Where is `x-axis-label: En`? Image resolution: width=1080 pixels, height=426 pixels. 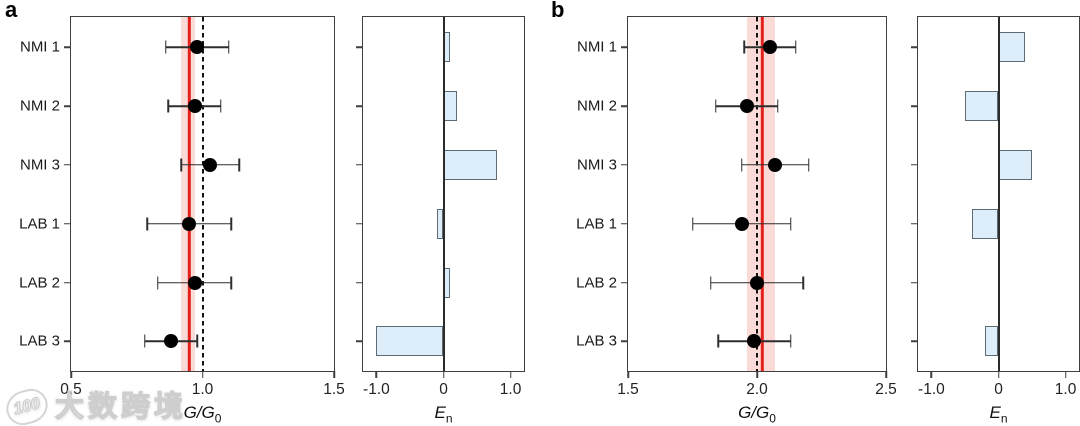 x-axis-label: En is located at coordinates (443, 414).